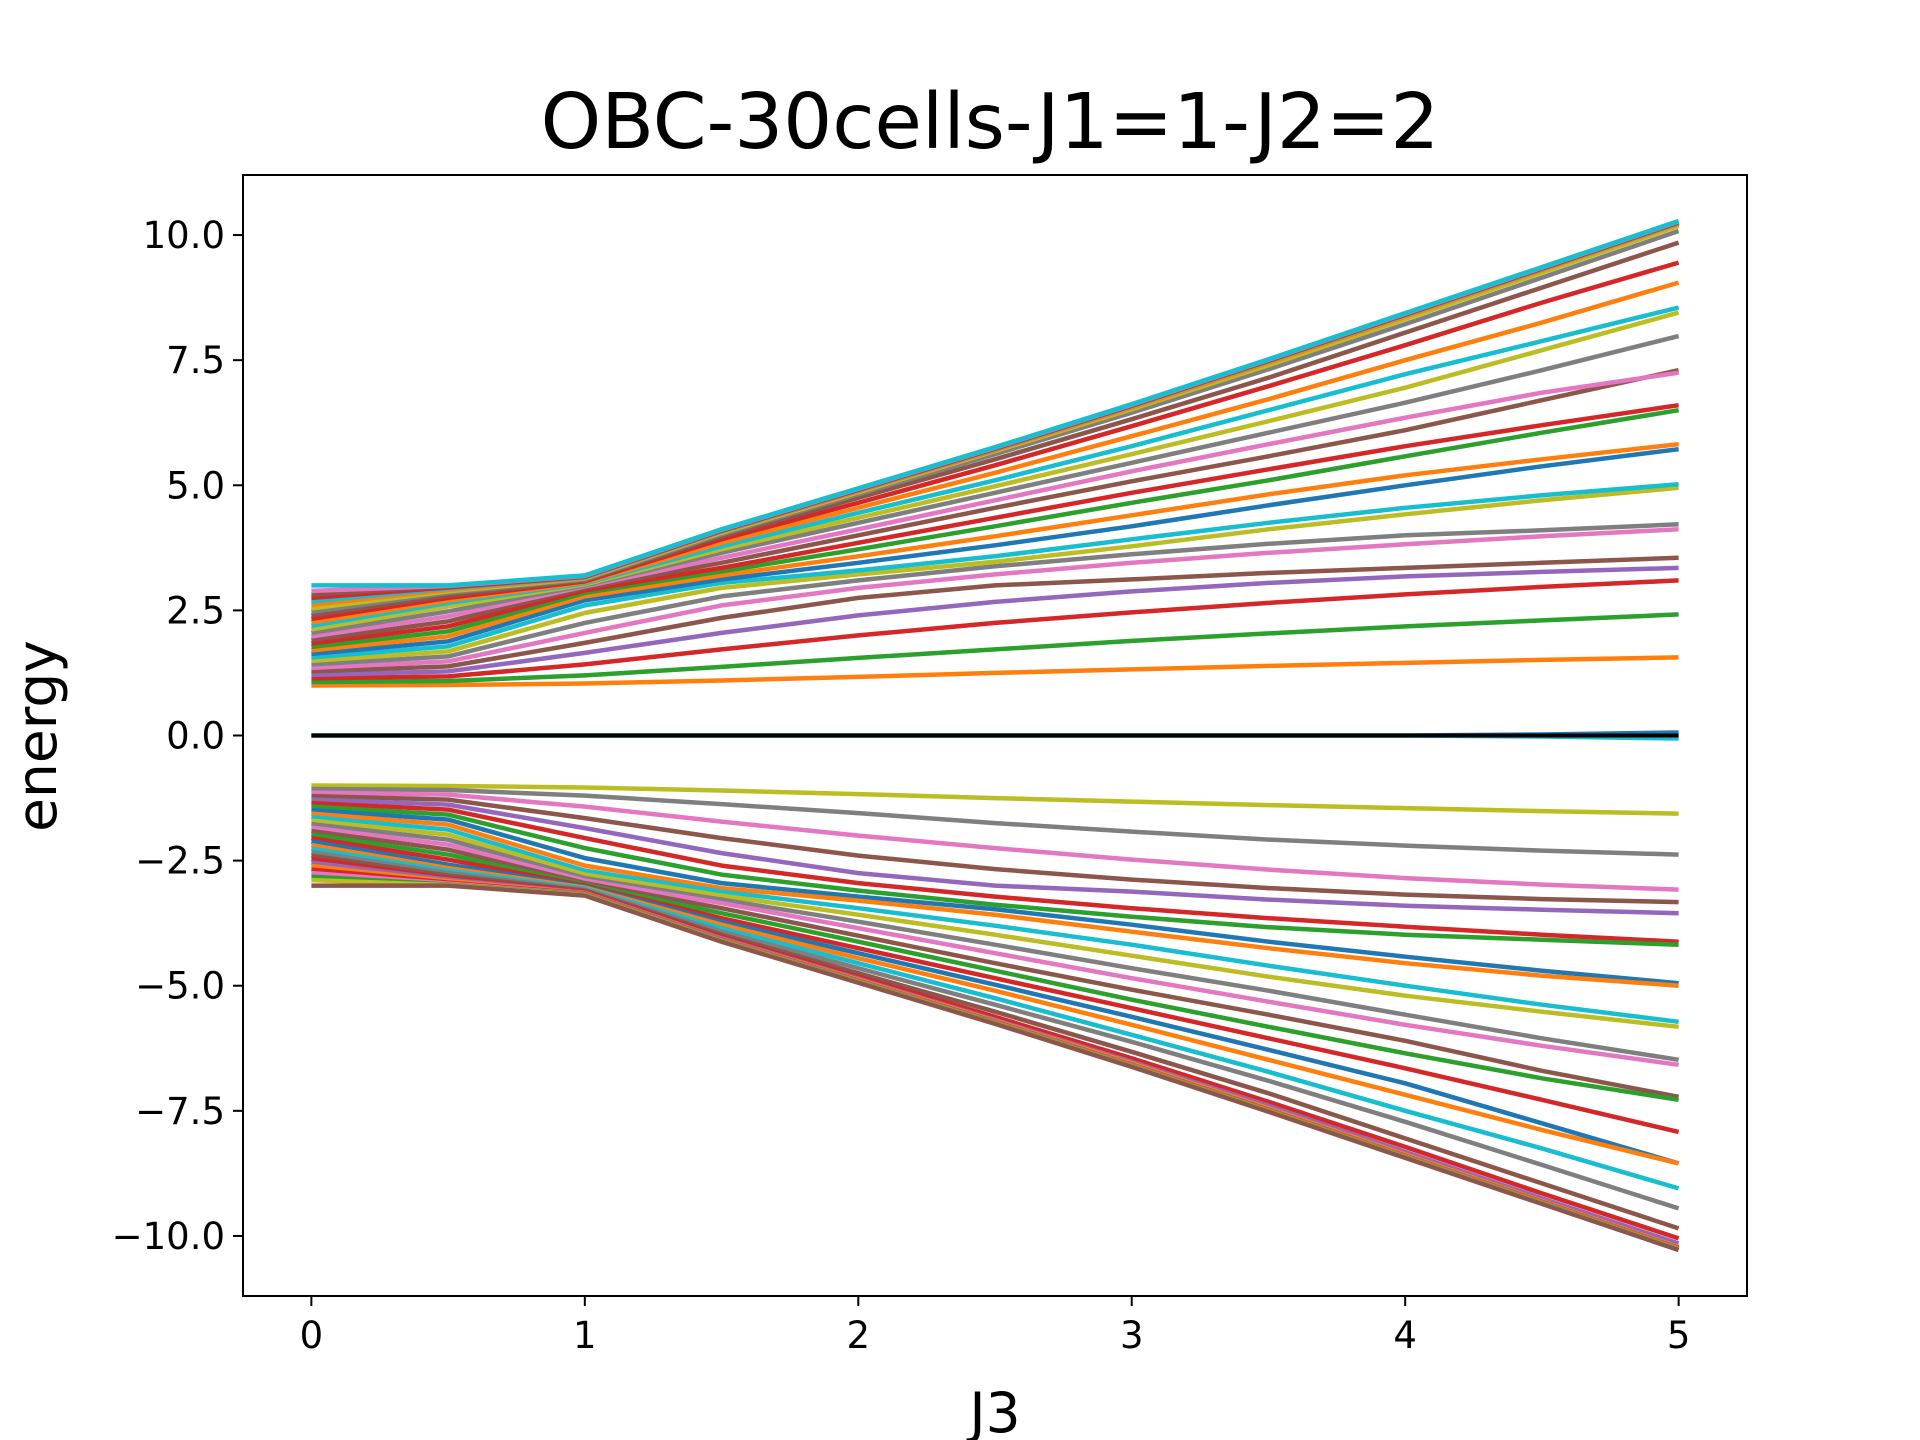 This screenshot has height=1440, width=1920. I want to click on x-tick-label: 2, so click(858, 1335).